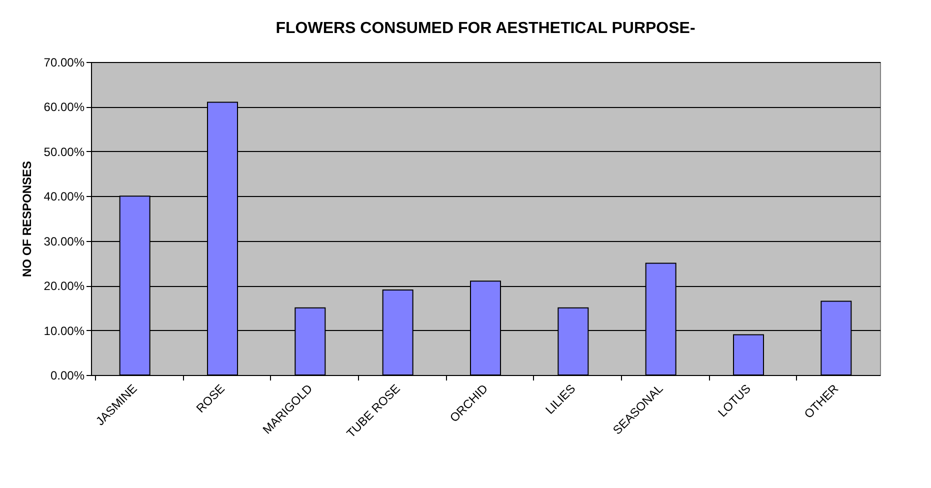  What do you see at coordinates (27, 219) in the screenshot?
I see `y-axis-title: NO OF RESPONSES` at bounding box center [27, 219].